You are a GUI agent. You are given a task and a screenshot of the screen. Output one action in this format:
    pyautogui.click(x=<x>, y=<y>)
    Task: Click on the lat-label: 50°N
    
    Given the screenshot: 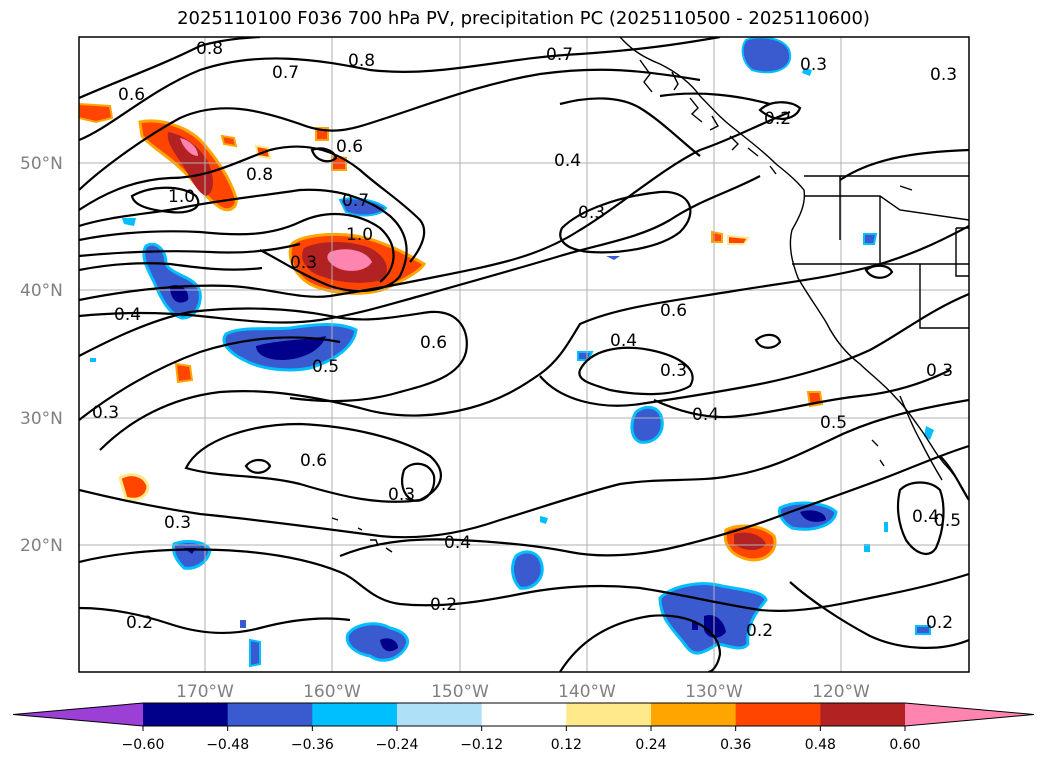 What is the action you would take?
    pyautogui.click(x=41, y=164)
    